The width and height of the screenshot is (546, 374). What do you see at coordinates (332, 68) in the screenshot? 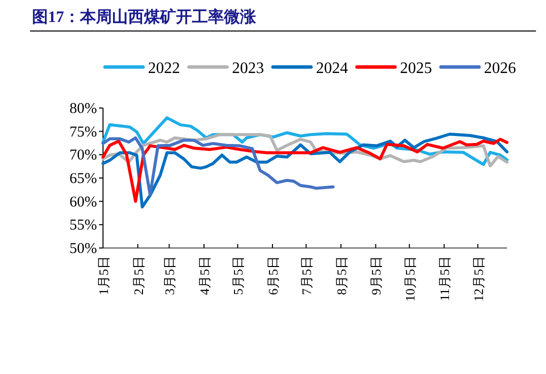
I see `legend-label: 2024` at bounding box center [332, 68].